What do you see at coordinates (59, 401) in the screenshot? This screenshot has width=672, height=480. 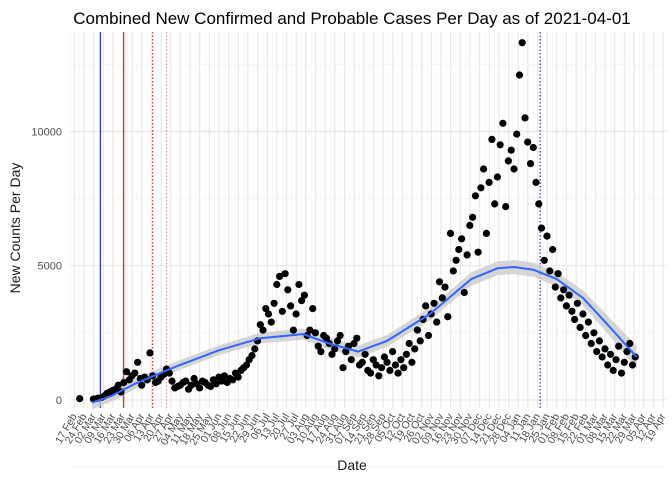 I see `y-tick-label: 0` at bounding box center [59, 401].